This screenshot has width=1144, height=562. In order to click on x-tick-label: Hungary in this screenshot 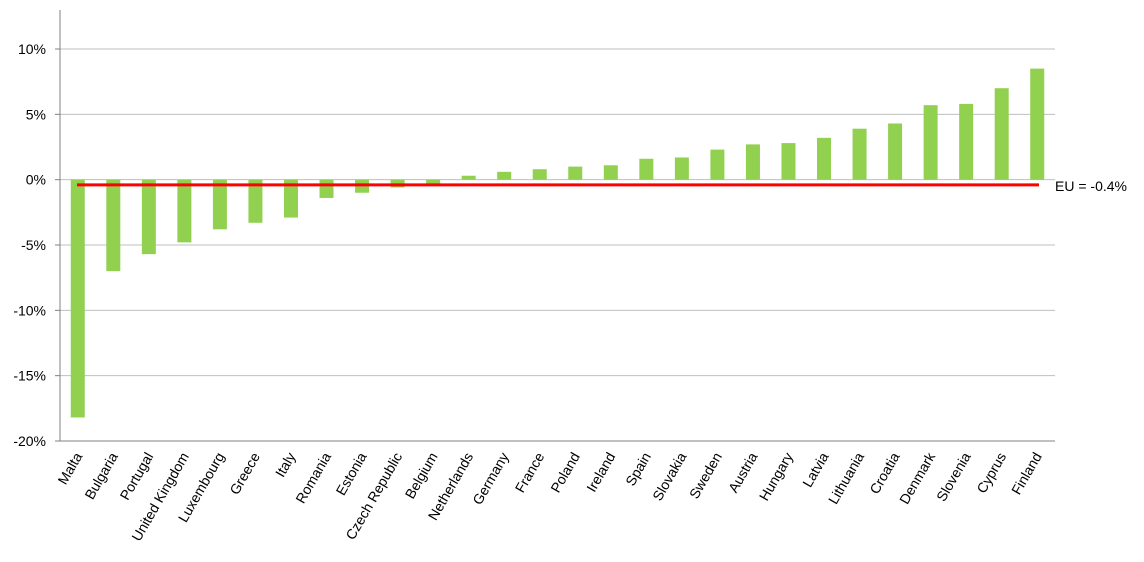, I will do `click(776, 477)`.